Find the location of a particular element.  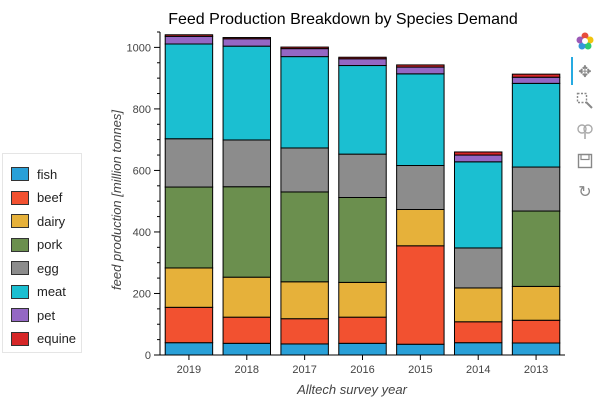

bar-egg-2016 is located at coordinates (362, 175).